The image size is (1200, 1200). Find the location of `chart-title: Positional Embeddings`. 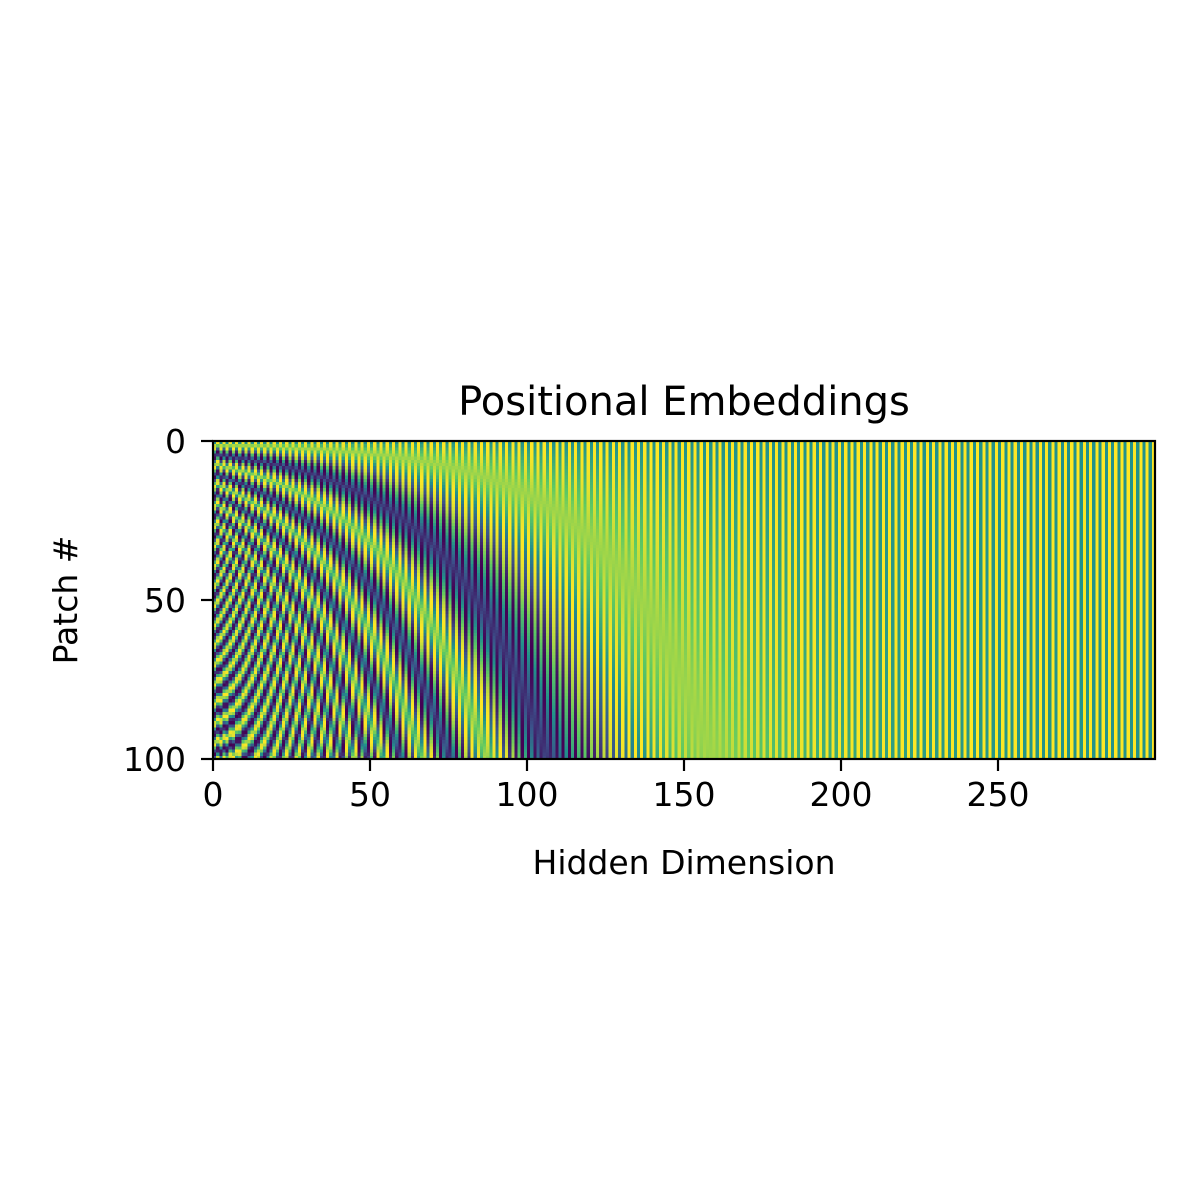

chart-title: Positional Embeddings is located at coordinates (684, 402).